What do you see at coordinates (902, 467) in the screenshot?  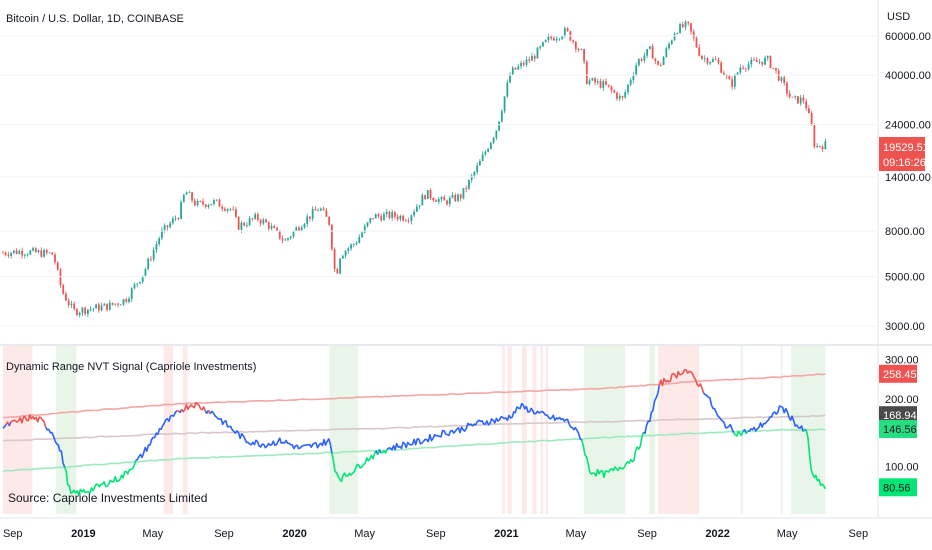 I see `indicator-tick-label: 100.00` at bounding box center [902, 467].